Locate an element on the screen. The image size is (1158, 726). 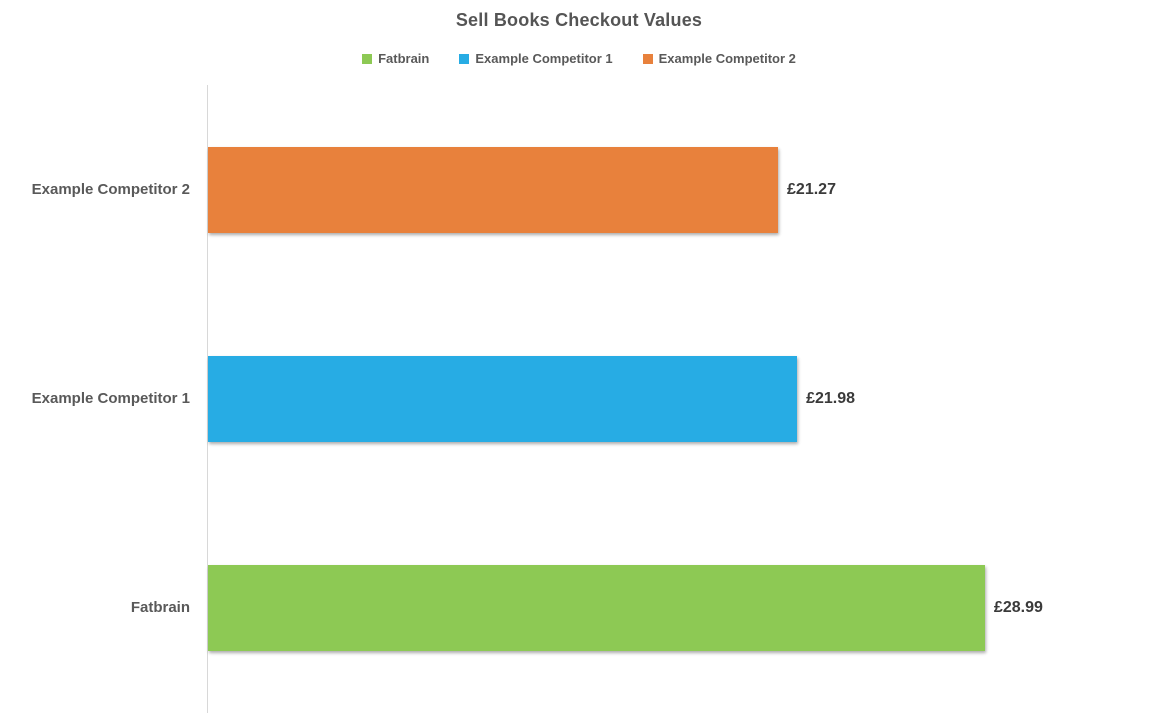
legend-item-fatbrain: Fatbrain is located at coordinates (395, 58).